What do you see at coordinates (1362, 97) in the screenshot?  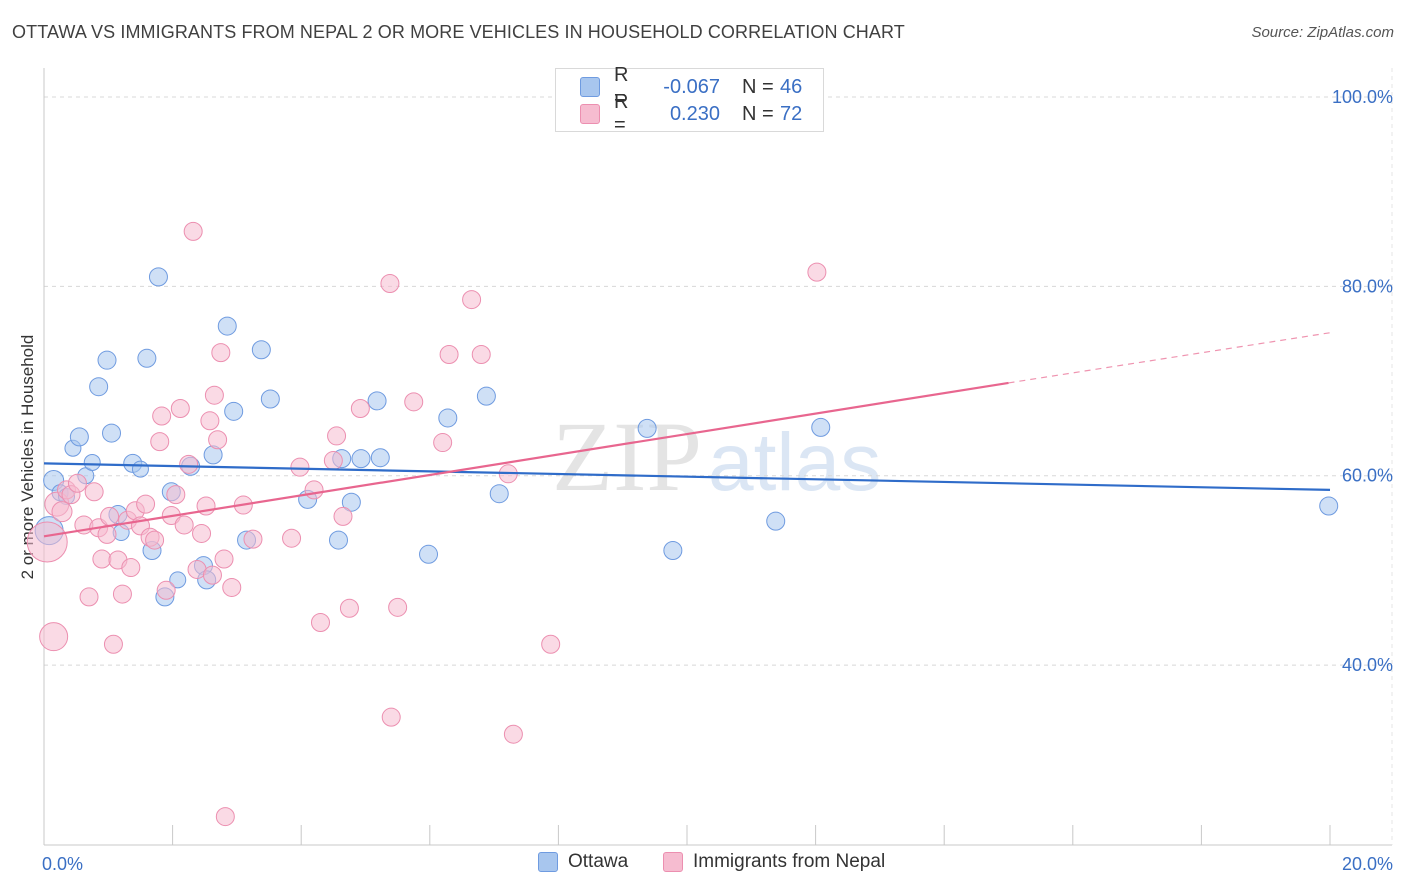 I see `y-tick-label: 100.0%` at bounding box center [1362, 97].